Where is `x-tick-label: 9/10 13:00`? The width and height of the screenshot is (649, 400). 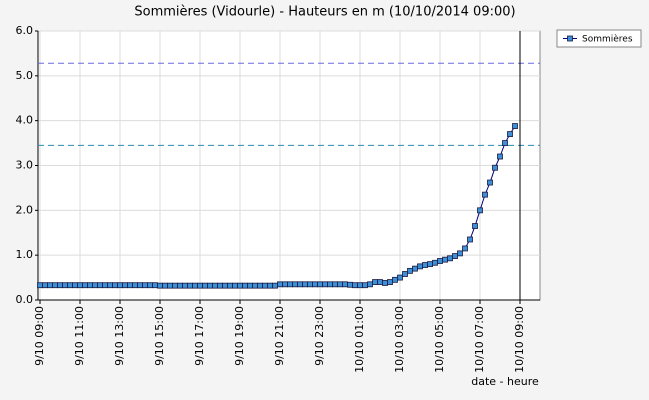
x-tick-label: 9/10 13:00 is located at coordinates (119, 336).